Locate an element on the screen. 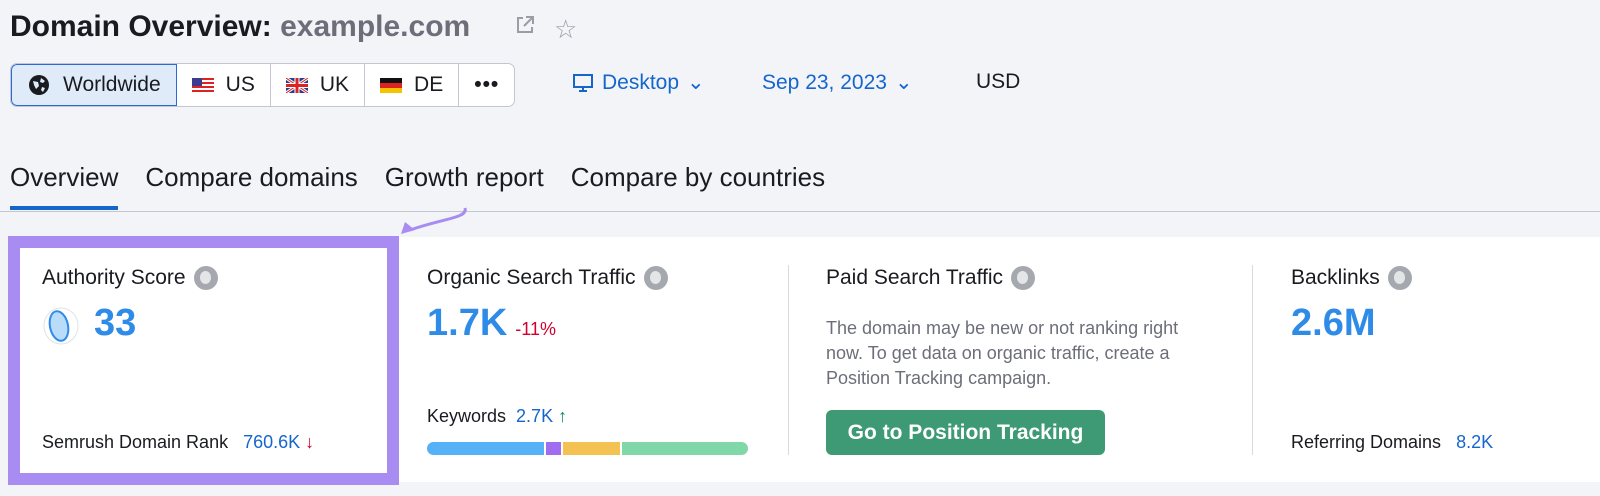 Image resolution: width=1600 pixels, height=496 pixels. database-label: US is located at coordinates (240, 84).